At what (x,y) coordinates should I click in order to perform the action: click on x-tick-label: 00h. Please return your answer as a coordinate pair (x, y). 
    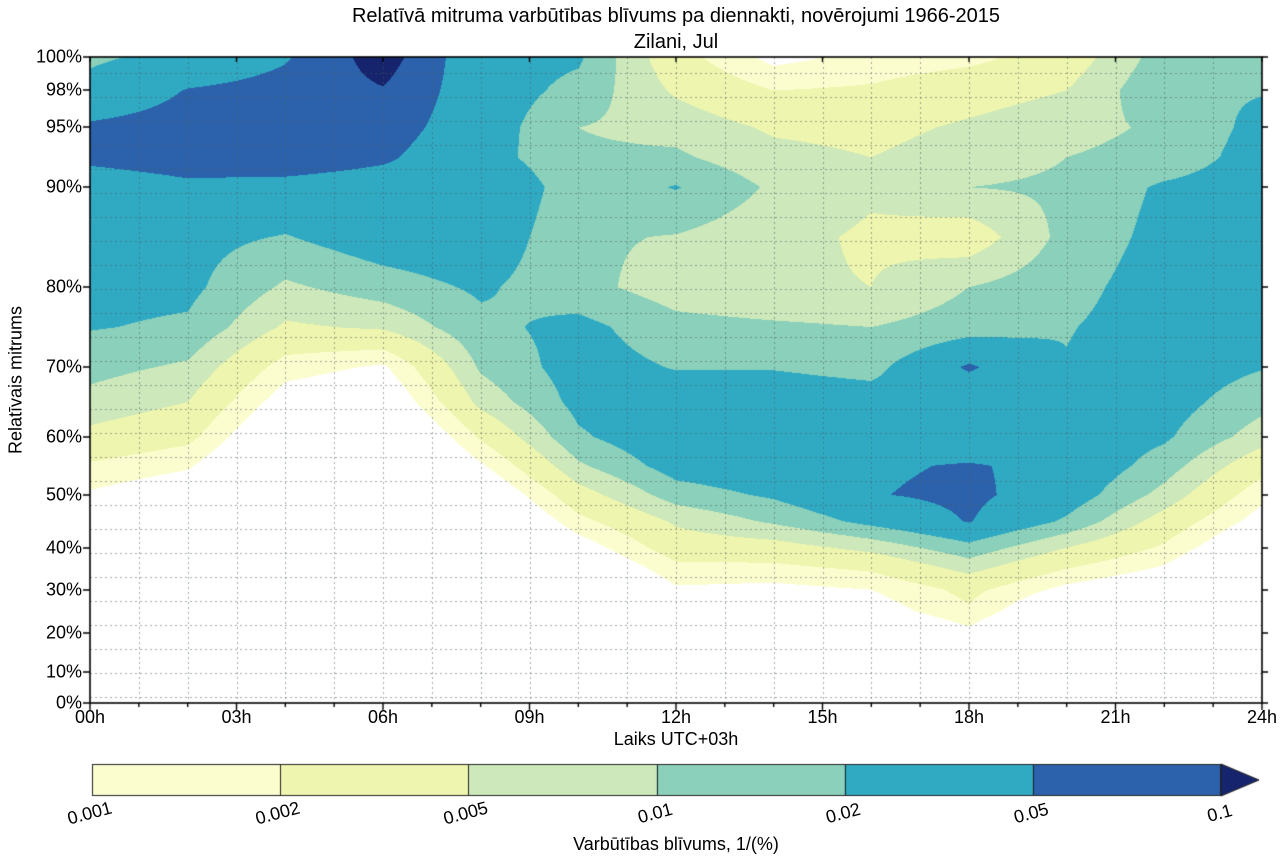
    Looking at the image, I should click on (90, 717).